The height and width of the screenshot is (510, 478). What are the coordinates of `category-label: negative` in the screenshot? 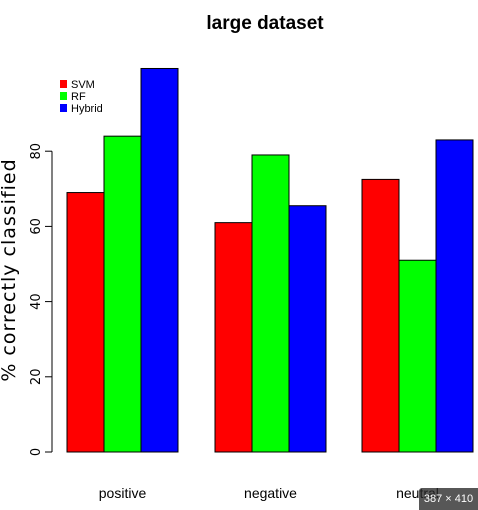 It's located at (270, 493).